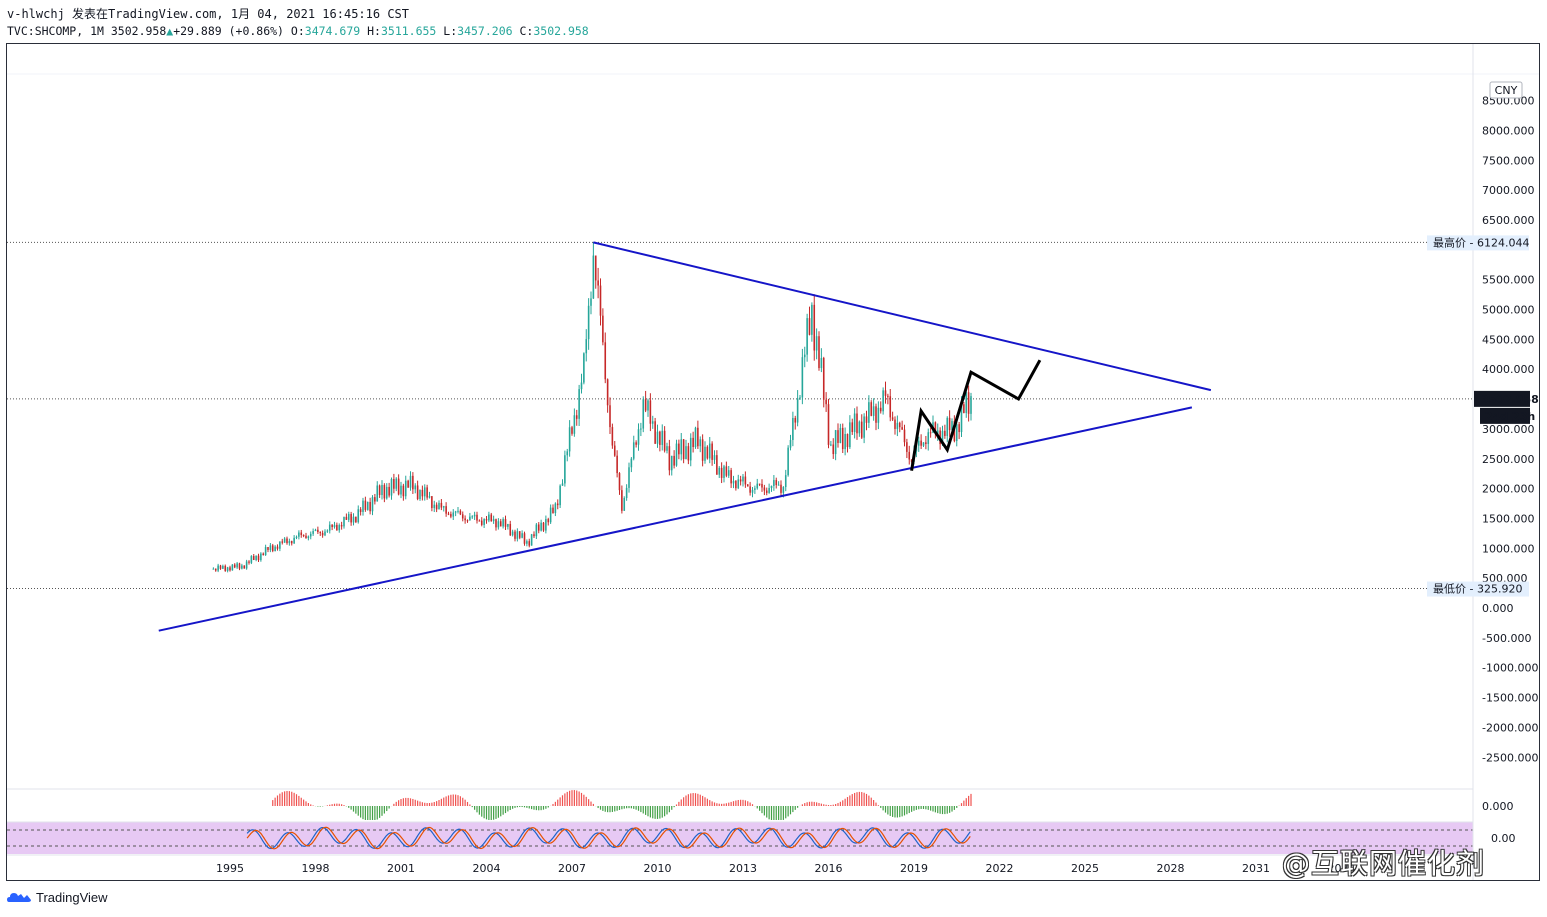 This screenshot has width=1547, height=917. I want to click on price-tick-label: 1500.000, so click(1508, 518).